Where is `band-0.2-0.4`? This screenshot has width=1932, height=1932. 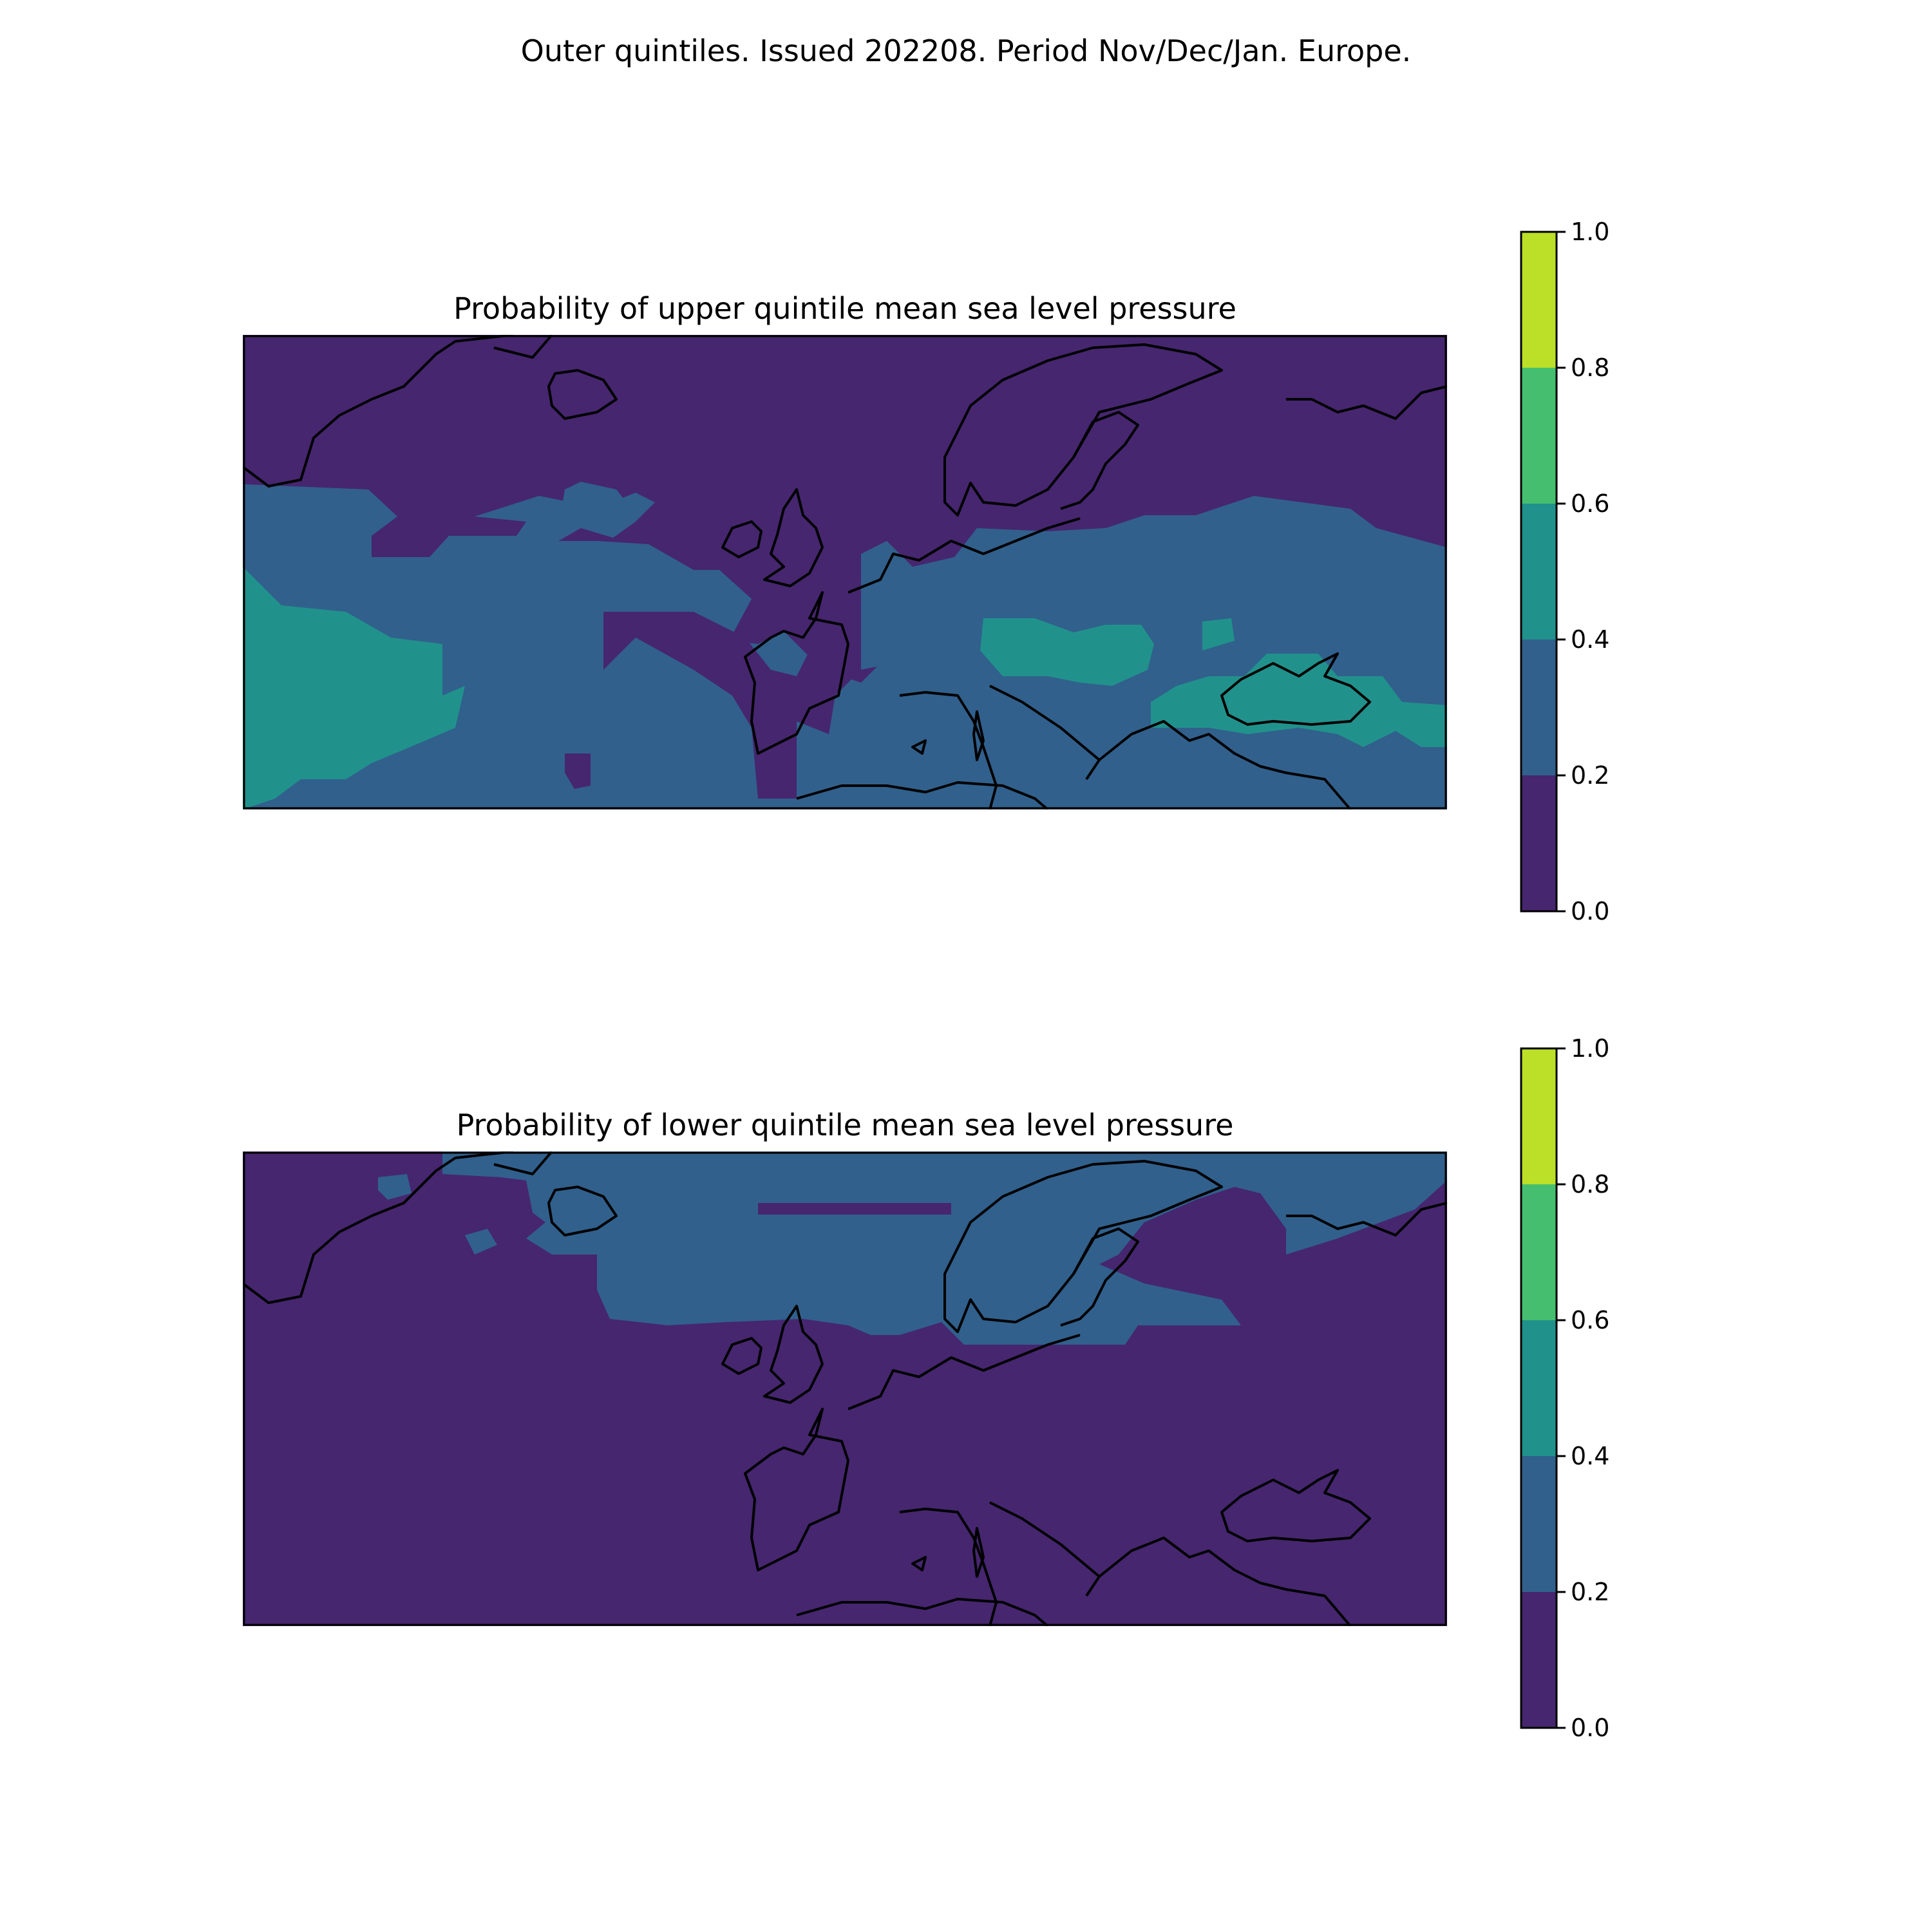 band-0.2-0.4 is located at coordinates (944, 1248).